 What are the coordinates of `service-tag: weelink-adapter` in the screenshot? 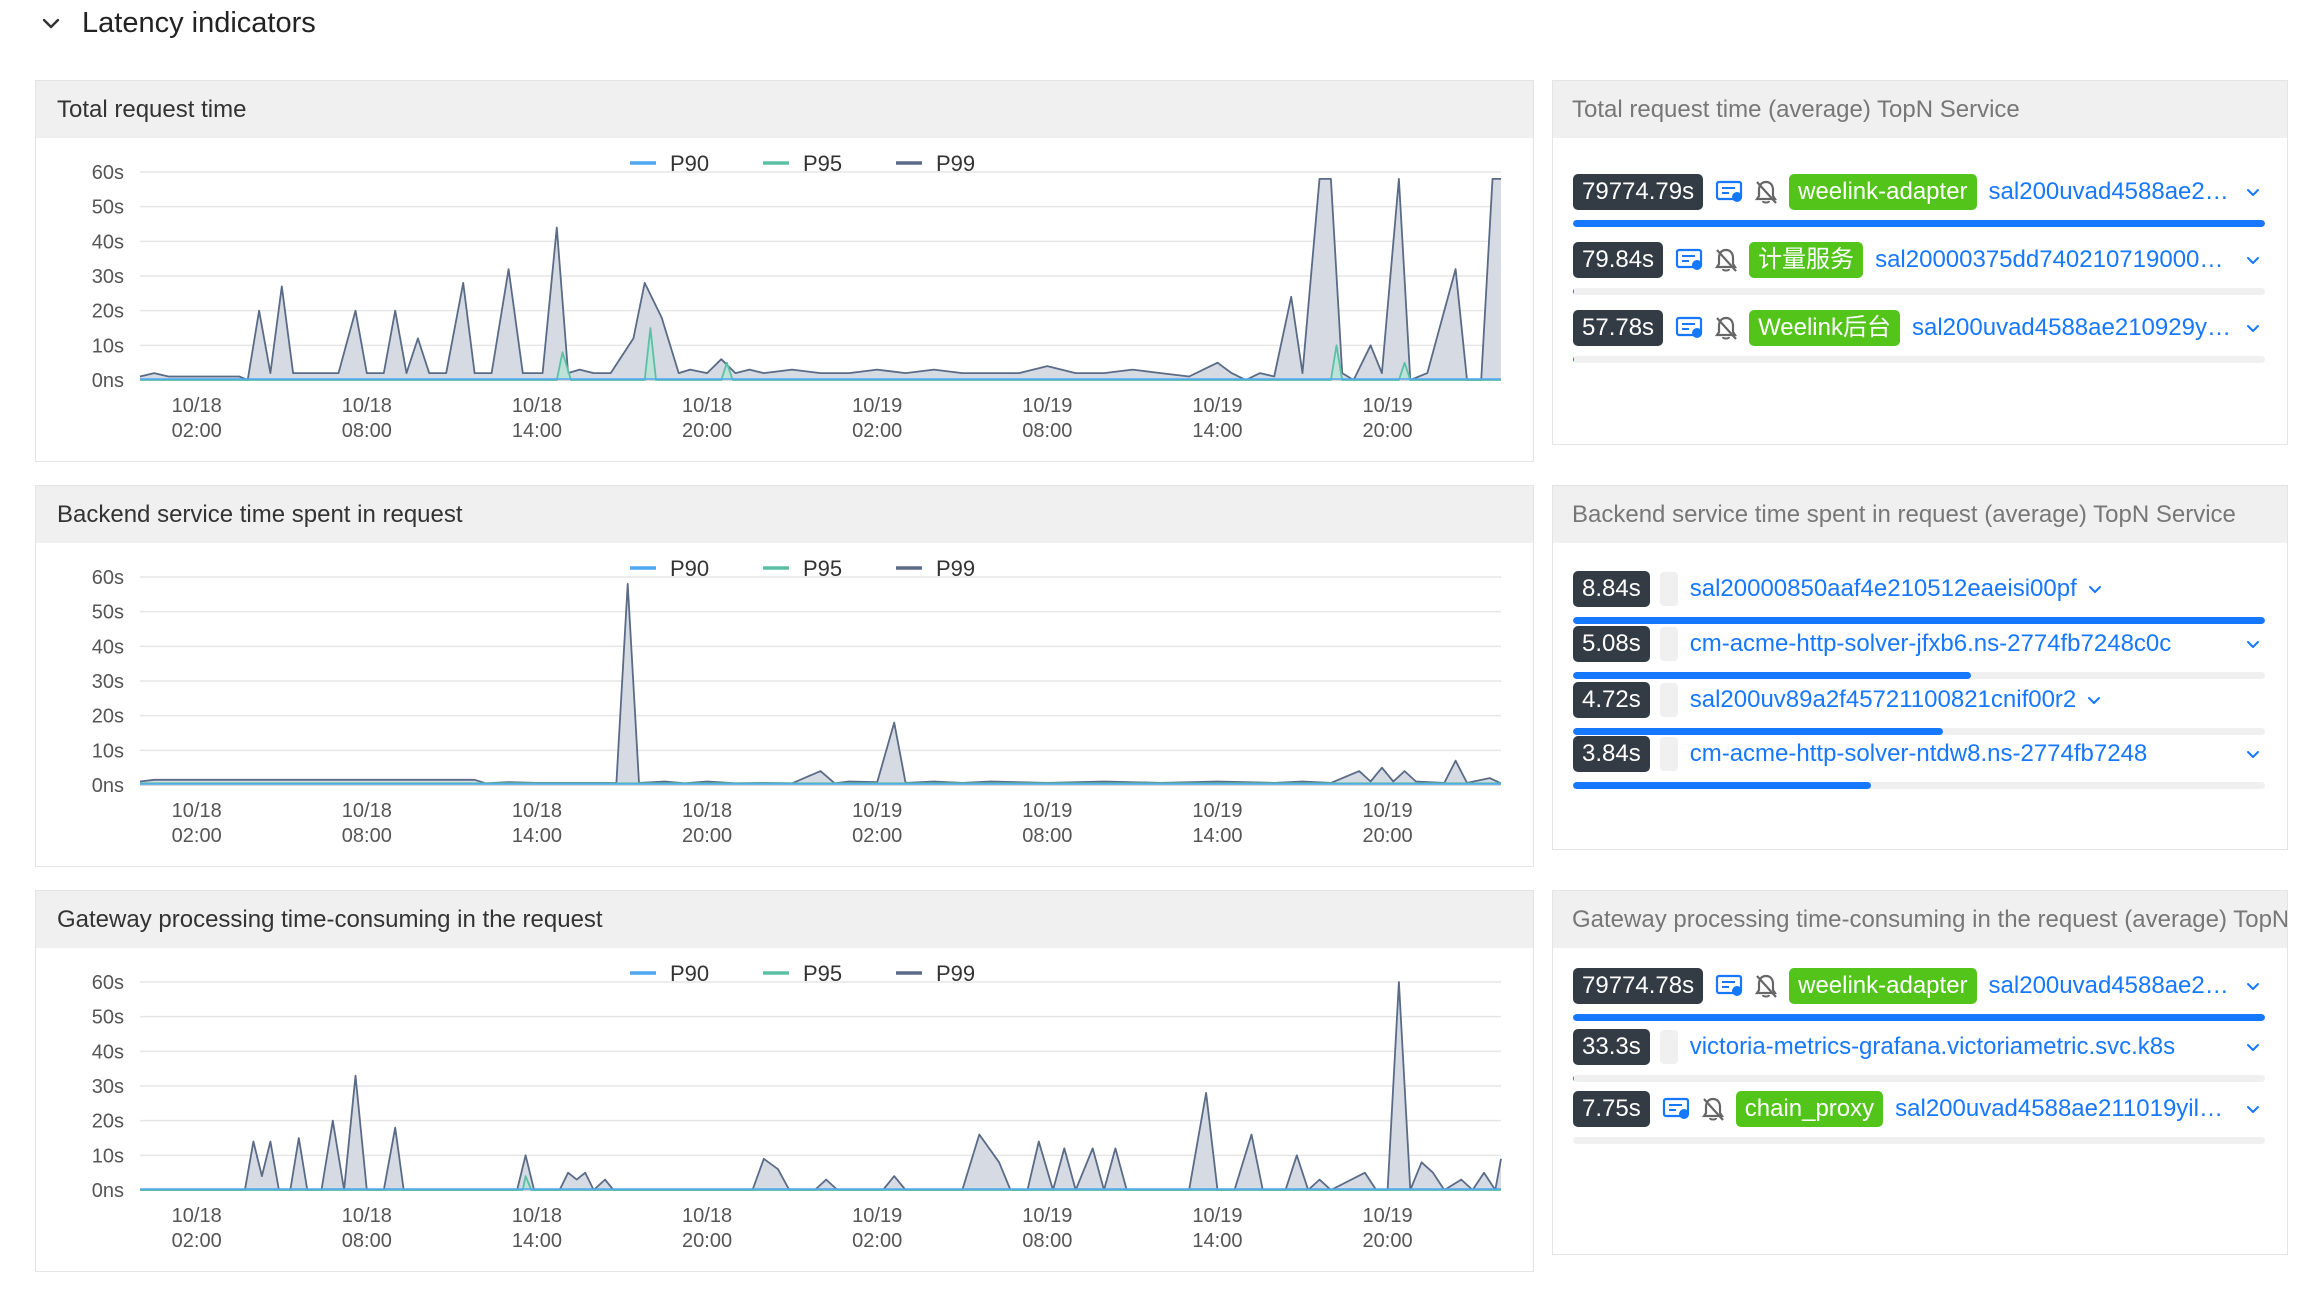 It's located at (1883, 986).